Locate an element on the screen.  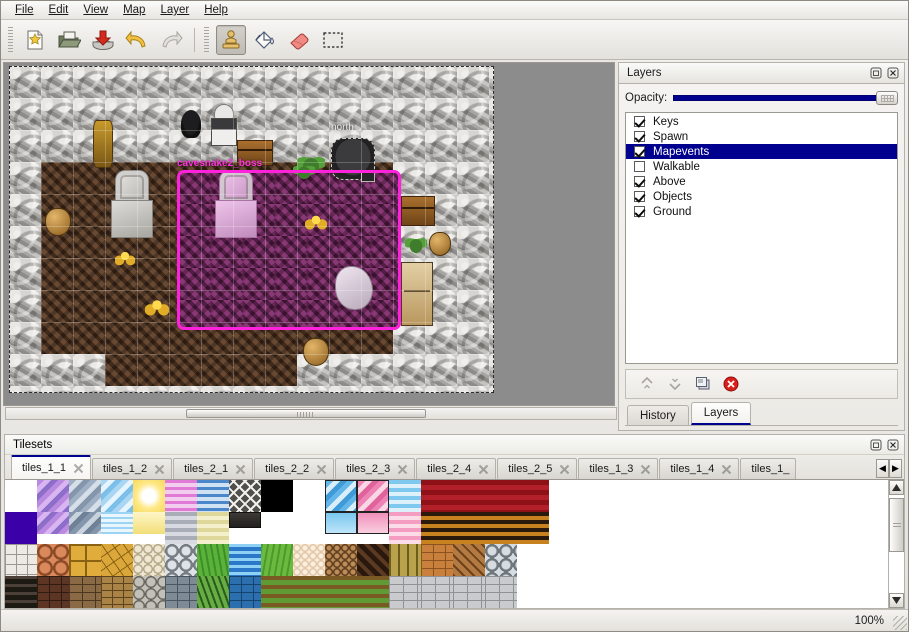
tile-cobble-red is located at coordinates (53, 560).